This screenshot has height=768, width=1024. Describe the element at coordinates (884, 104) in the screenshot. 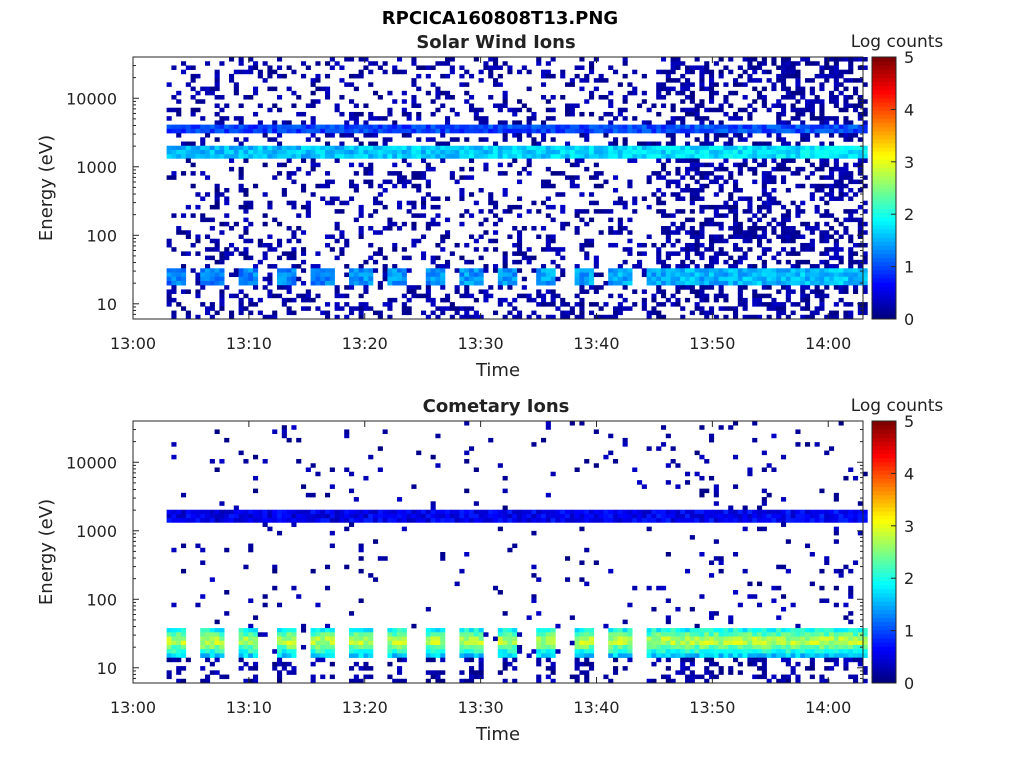

I see `colorbar-step` at that location.